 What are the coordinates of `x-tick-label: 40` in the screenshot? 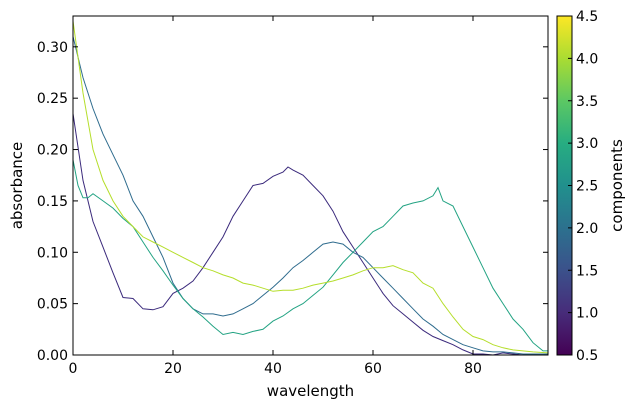 It's located at (273, 369).